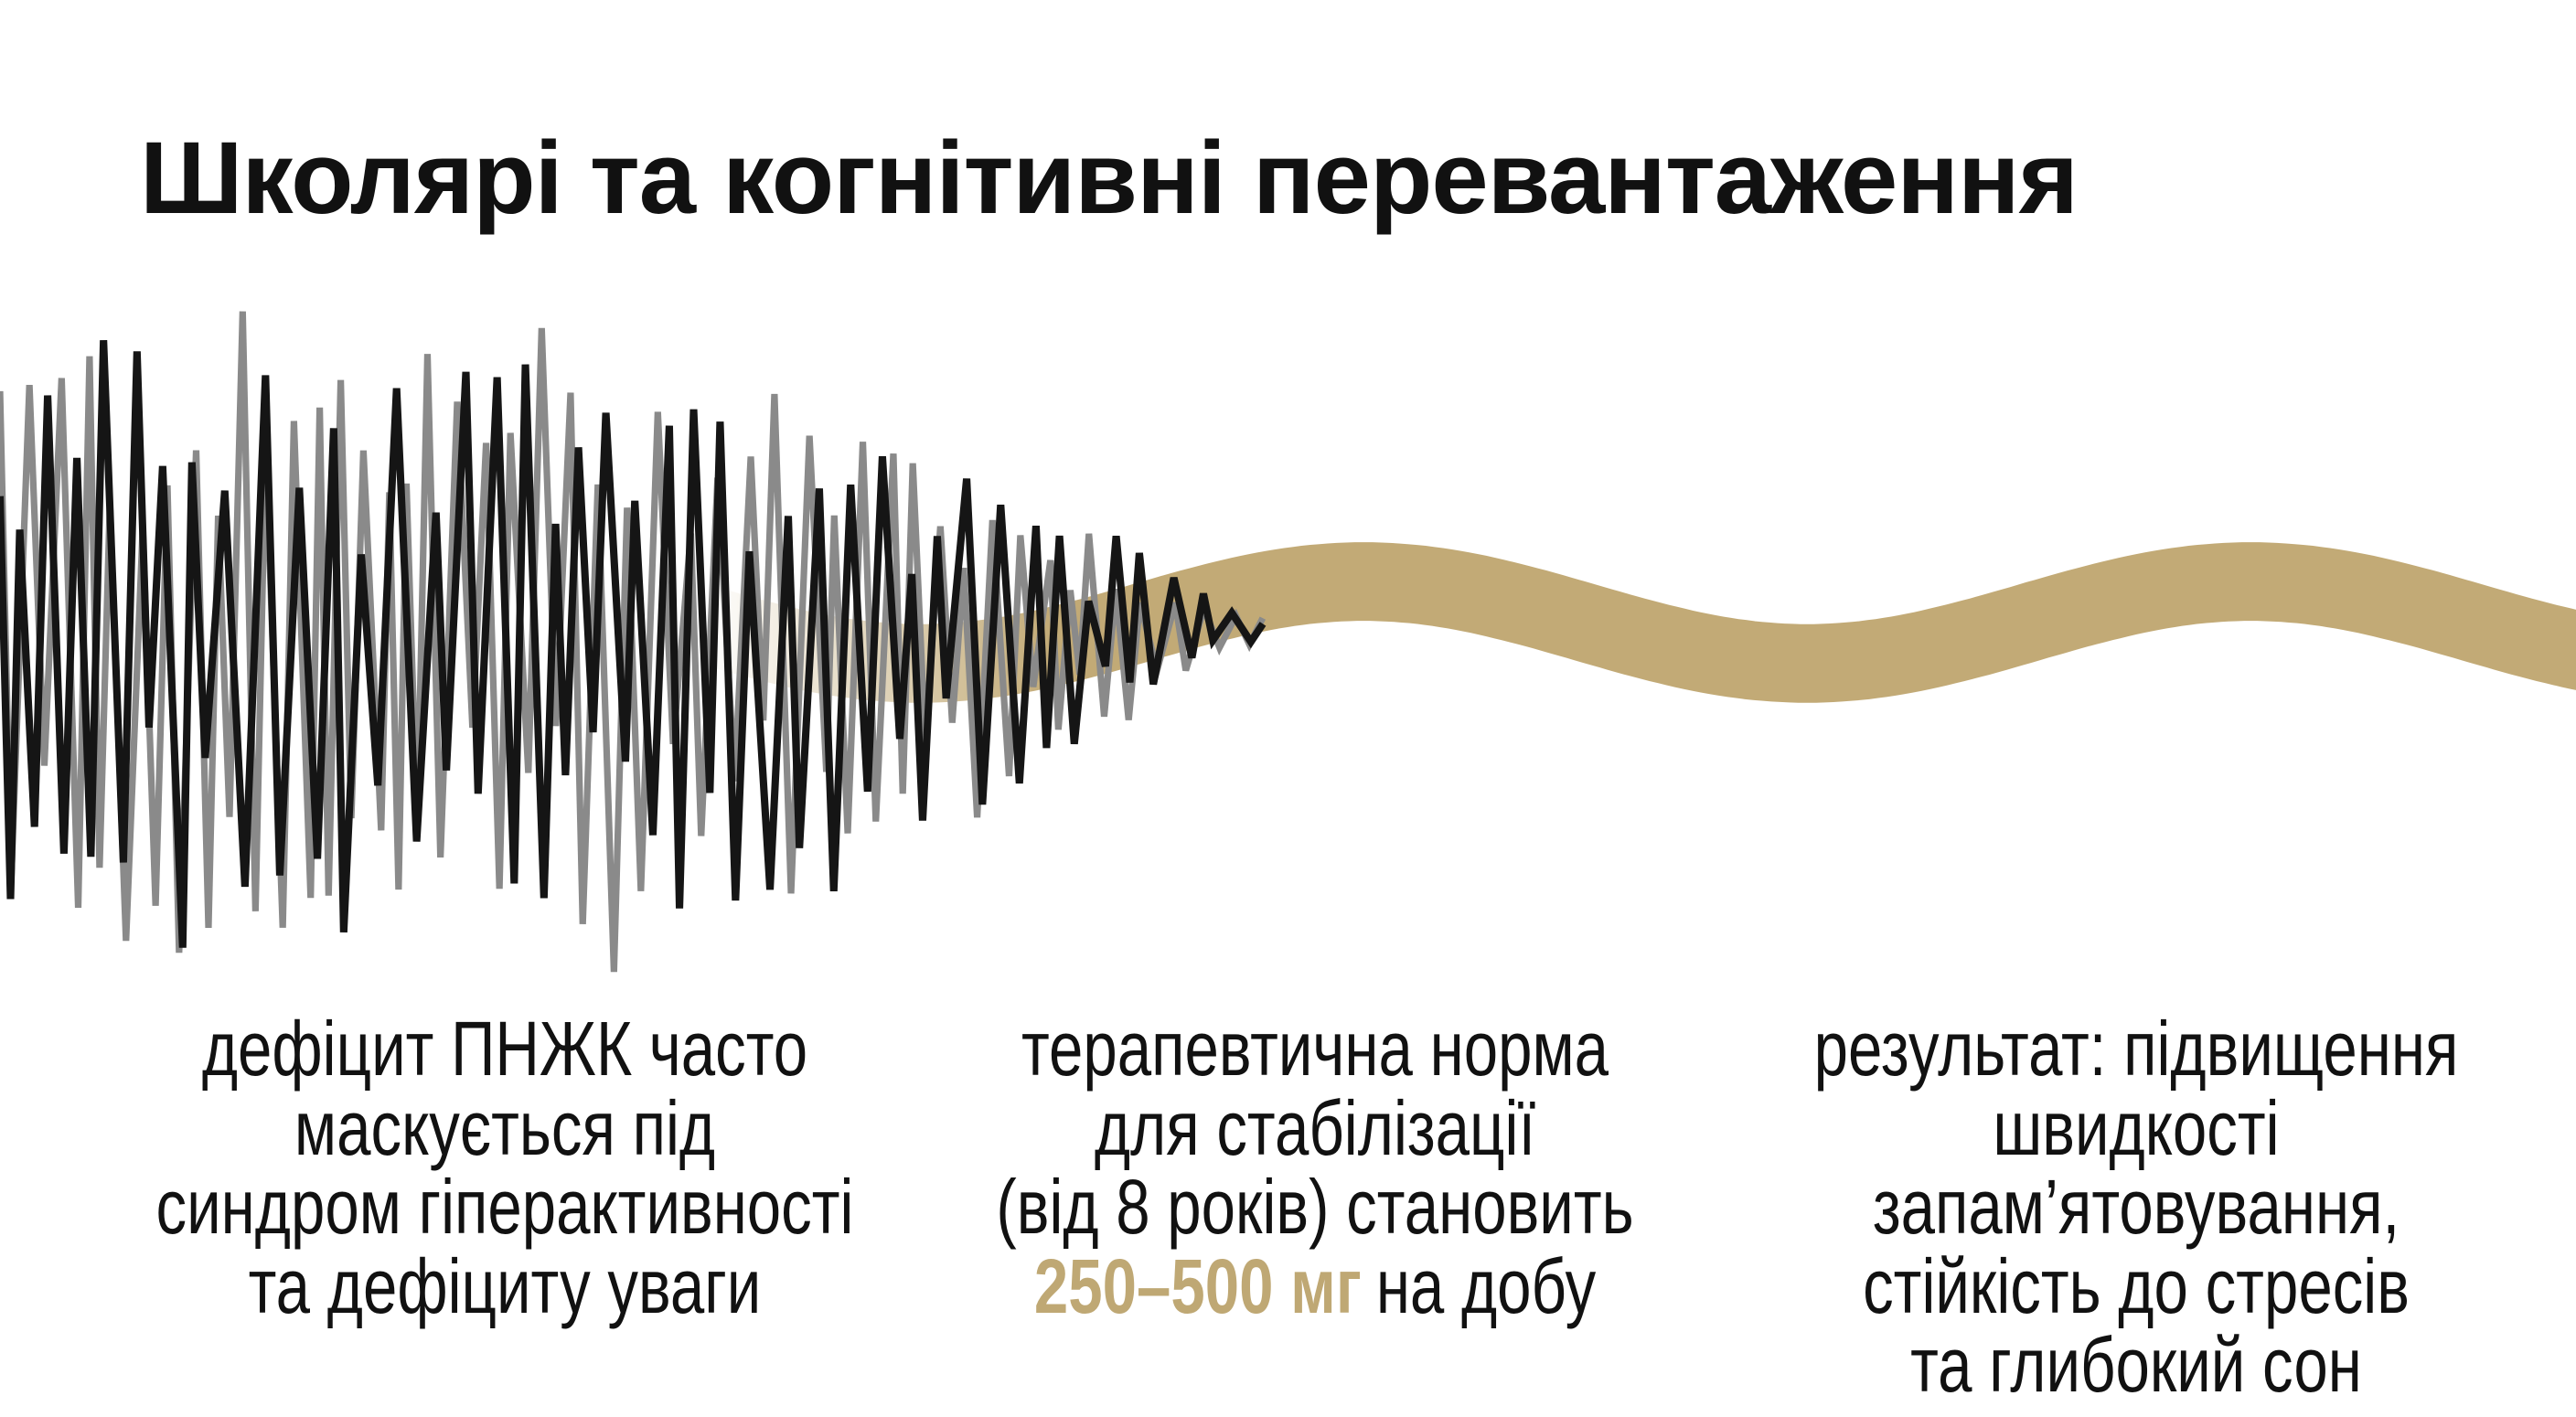 The width and height of the screenshot is (2576, 1417). Describe the element at coordinates (1486, 1285) in the screenshot. I see `text-fragment: на добу` at that location.